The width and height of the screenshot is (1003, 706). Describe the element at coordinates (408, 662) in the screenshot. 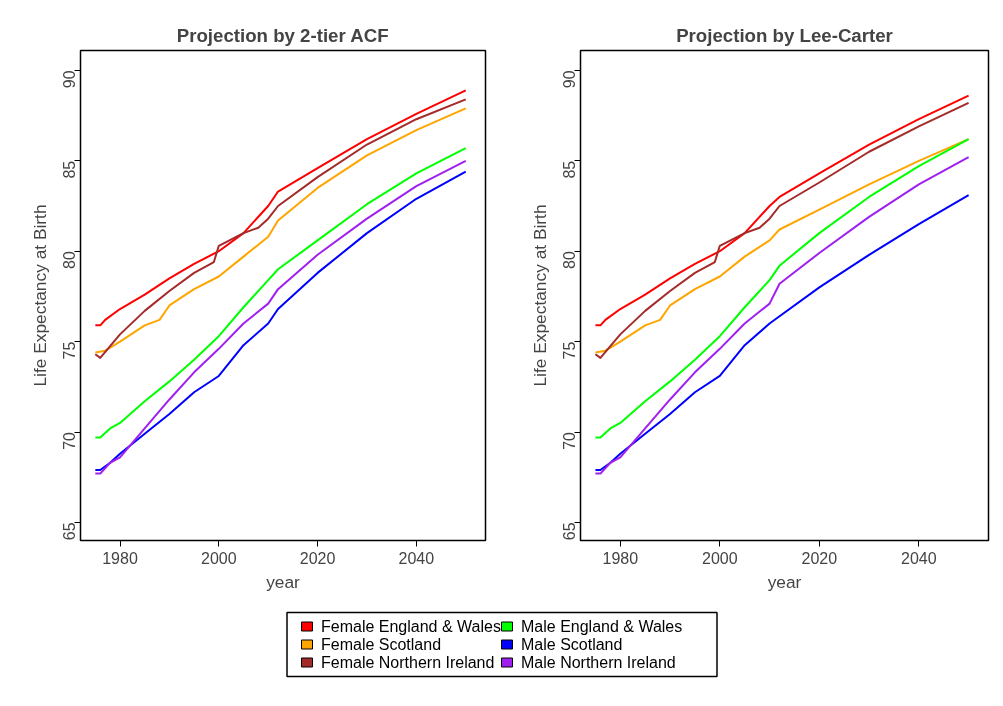

I see `legend-label: Female Northern Ireland` at that location.